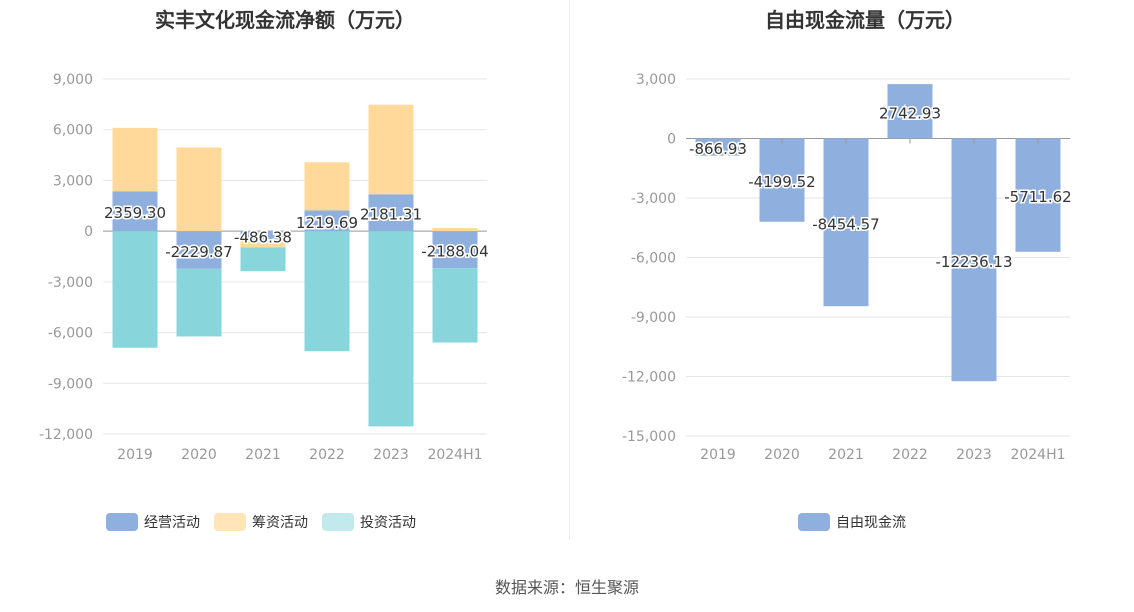 This screenshot has width=1134, height=612. I want to click on right-y-tick-label: -12,000, so click(649, 378).